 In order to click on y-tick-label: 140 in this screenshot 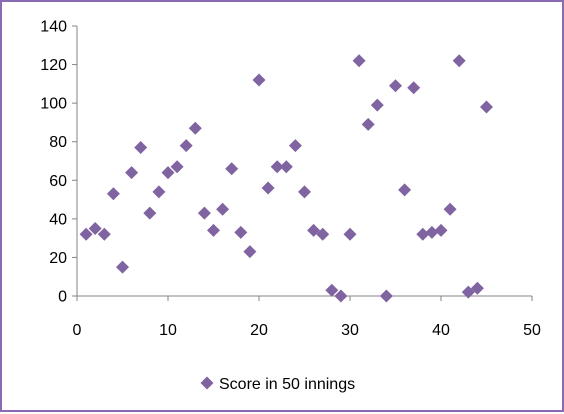, I will do `click(53, 27)`.